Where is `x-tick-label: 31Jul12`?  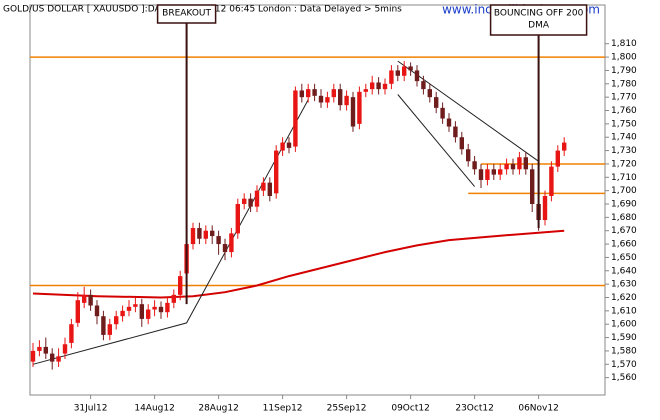
x-tick-label: 31Jul12 is located at coordinates (91, 409).